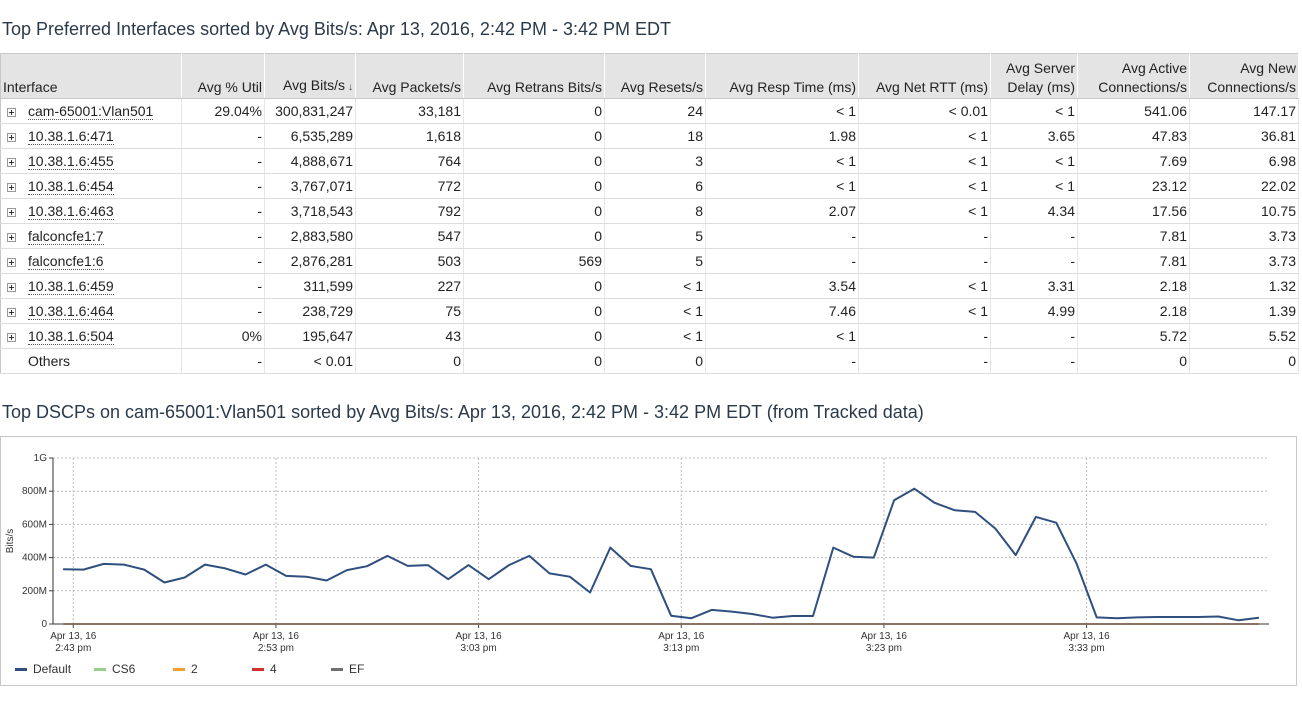 The image size is (1302, 701). I want to click on interface-link: 10.38.1.6:454, so click(71, 186).